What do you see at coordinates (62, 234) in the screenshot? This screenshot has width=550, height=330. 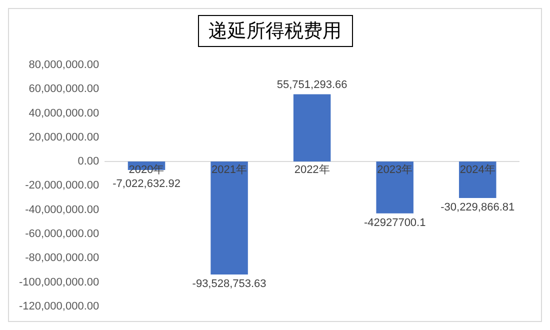 I see `y-tick-label: -60,000,000.00` at bounding box center [62, 234].